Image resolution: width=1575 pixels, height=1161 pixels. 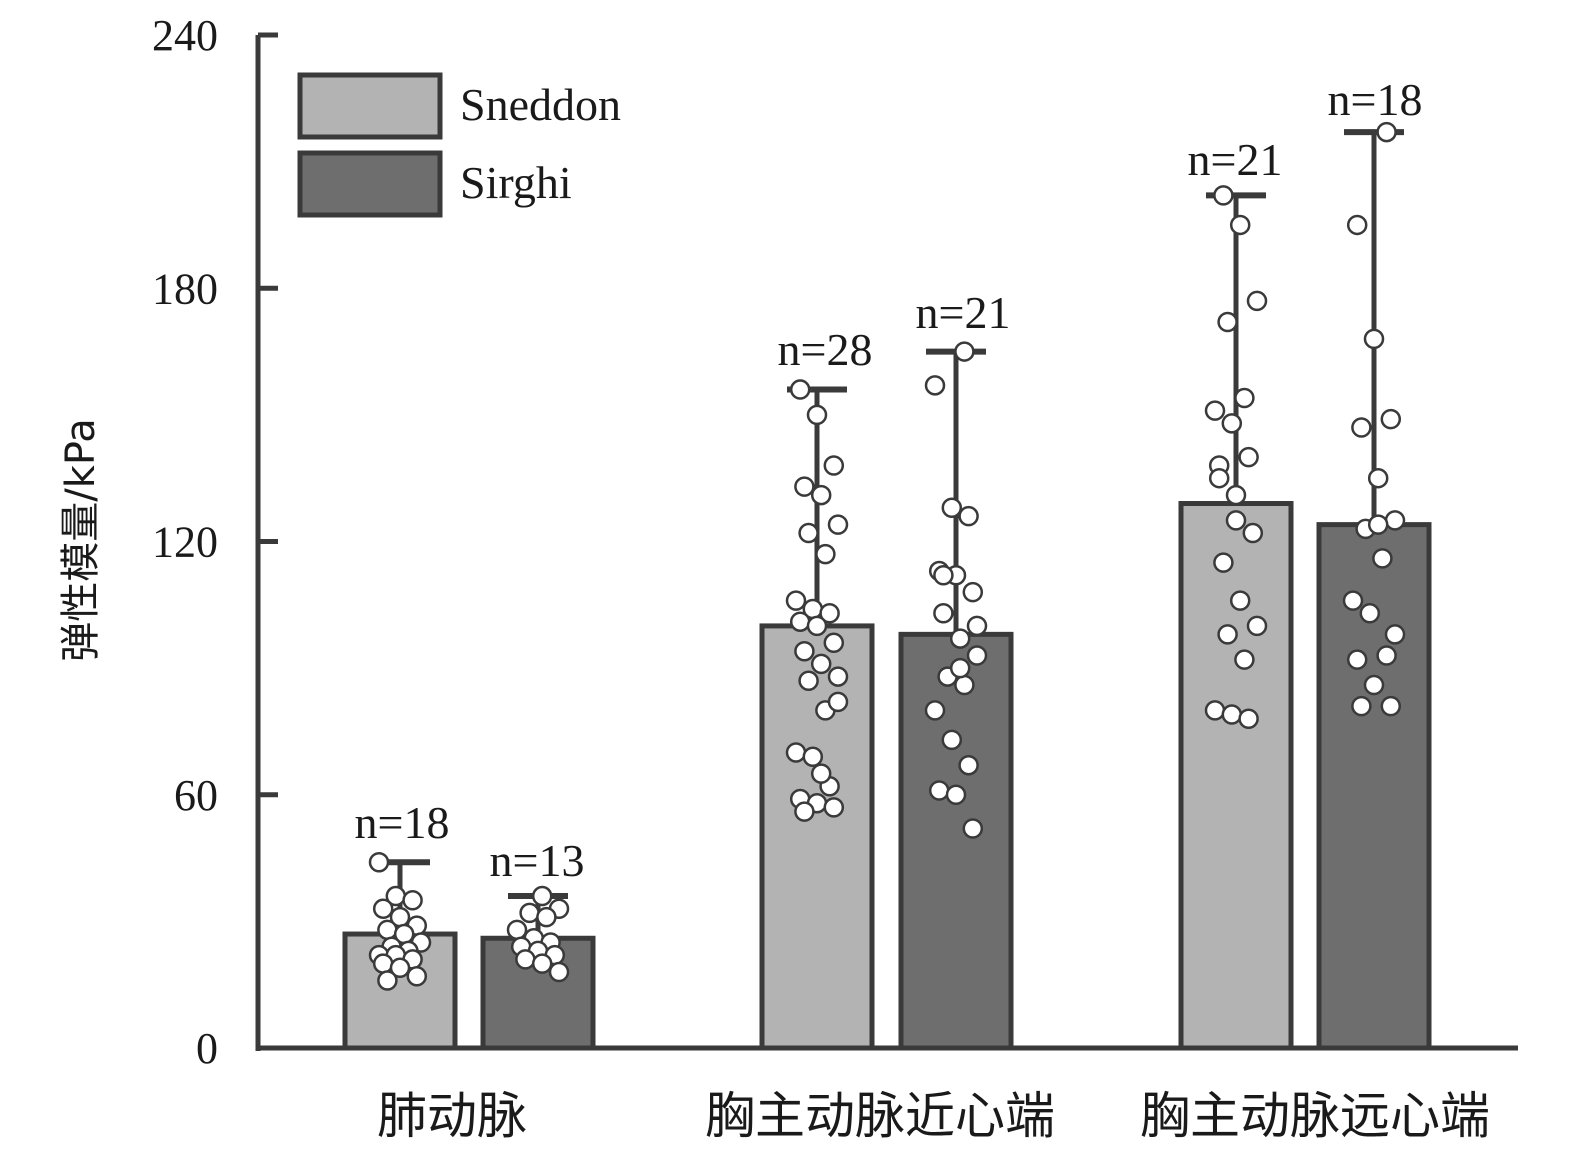 I want to click on legend-swatch-sirghi, so click(x=370, y=184).